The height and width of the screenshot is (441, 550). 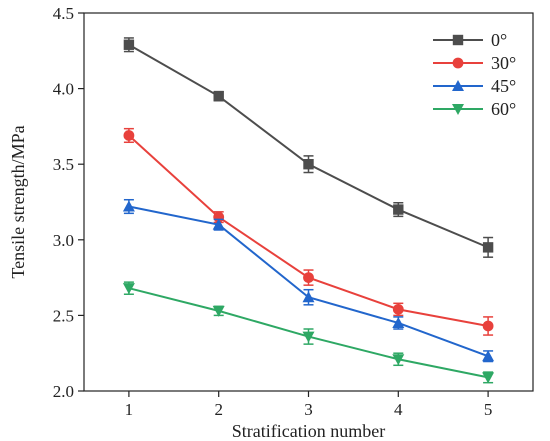 I want to click on x-tick-label: 5, so click(x=488, y=409).